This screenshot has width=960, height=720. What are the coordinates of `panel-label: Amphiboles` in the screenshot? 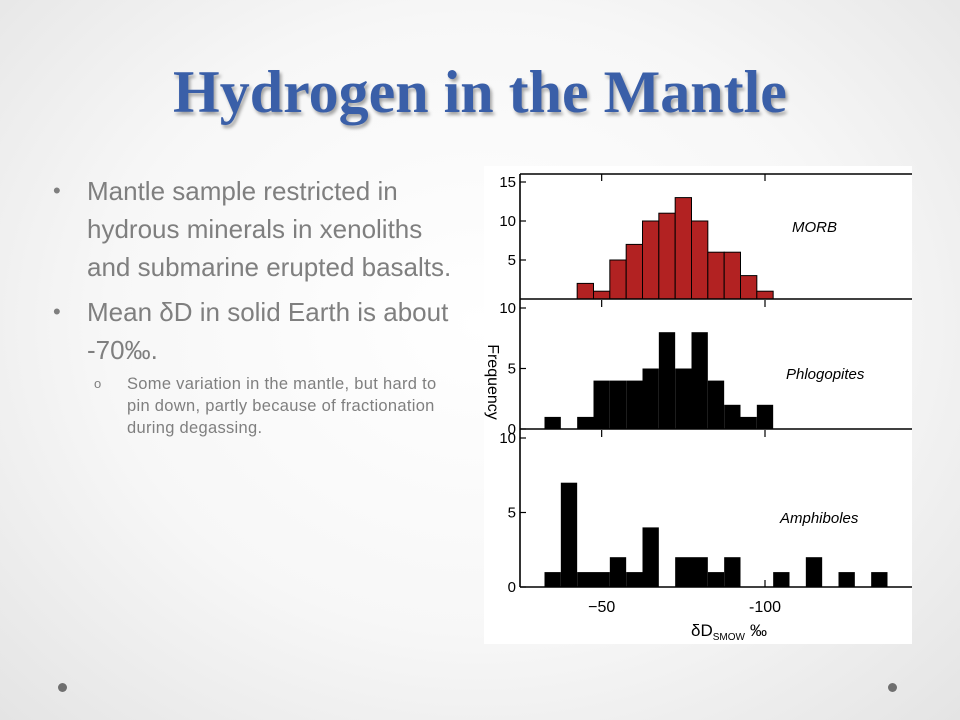 It's located at (819, 518).